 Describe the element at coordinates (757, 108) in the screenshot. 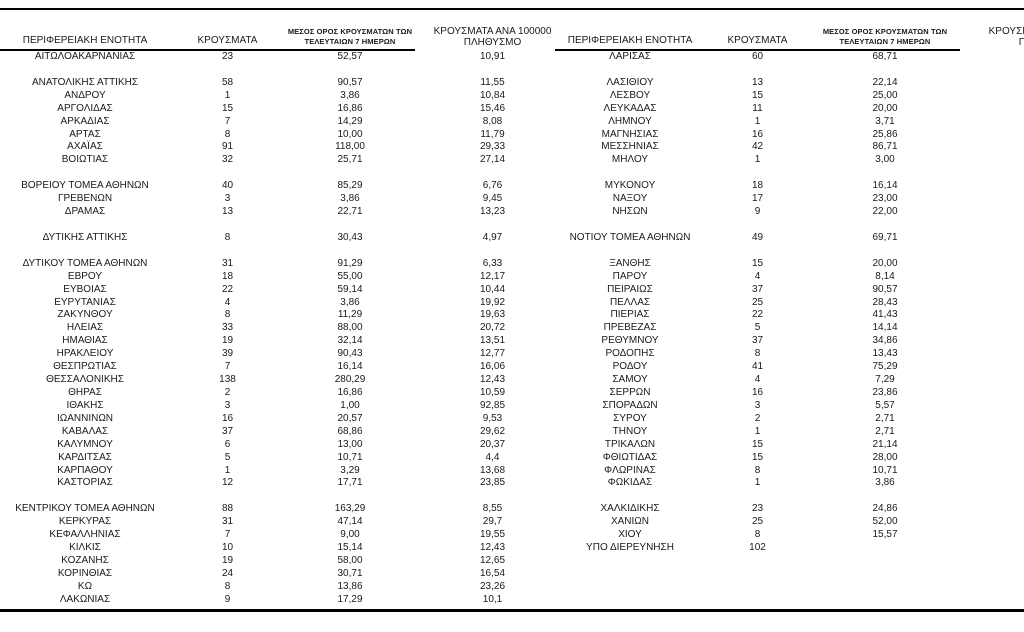

I see `cases-cell: 11` at that location.